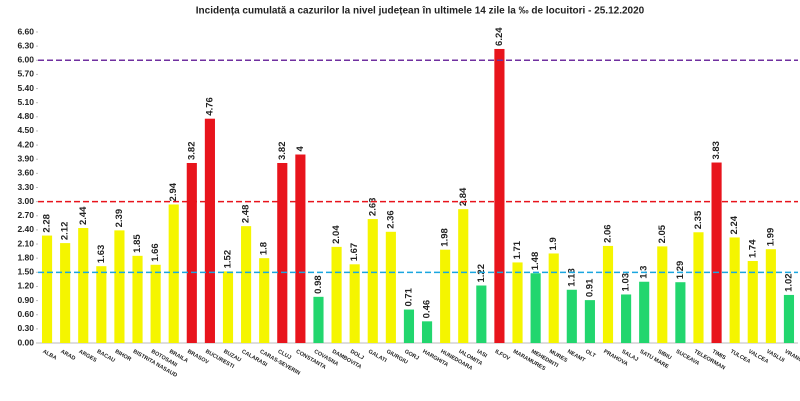 The height and width of the screenshot is (401, 800). Describe the element at coordinates (106, 356) in the screenshot. I see `x-tick-label: BACAU` at that location.